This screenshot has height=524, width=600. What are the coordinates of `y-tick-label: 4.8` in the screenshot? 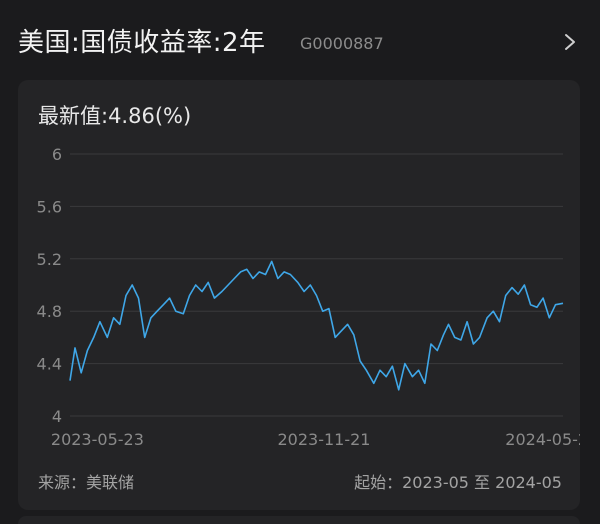 It's located at (49, 311).